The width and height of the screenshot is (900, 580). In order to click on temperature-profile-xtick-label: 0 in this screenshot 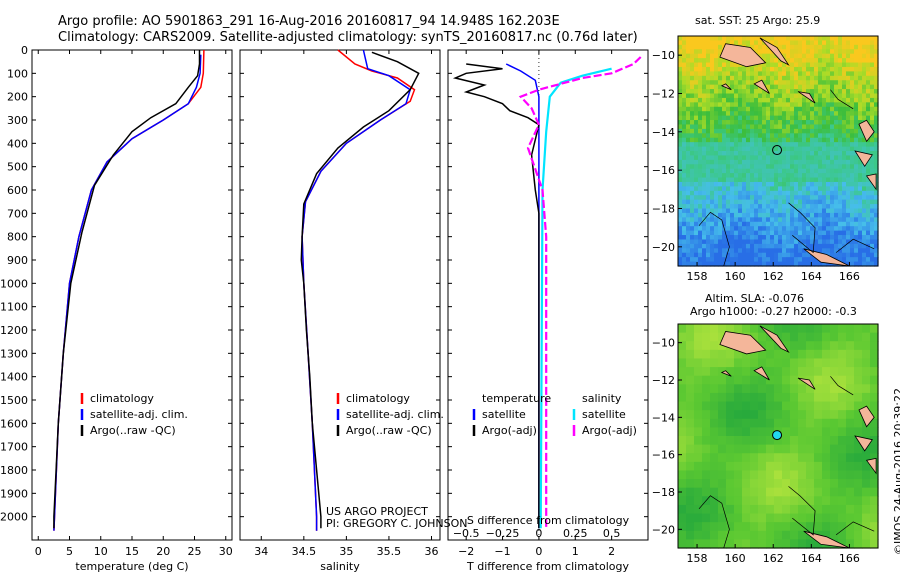, I will do `click(38, 551)`.